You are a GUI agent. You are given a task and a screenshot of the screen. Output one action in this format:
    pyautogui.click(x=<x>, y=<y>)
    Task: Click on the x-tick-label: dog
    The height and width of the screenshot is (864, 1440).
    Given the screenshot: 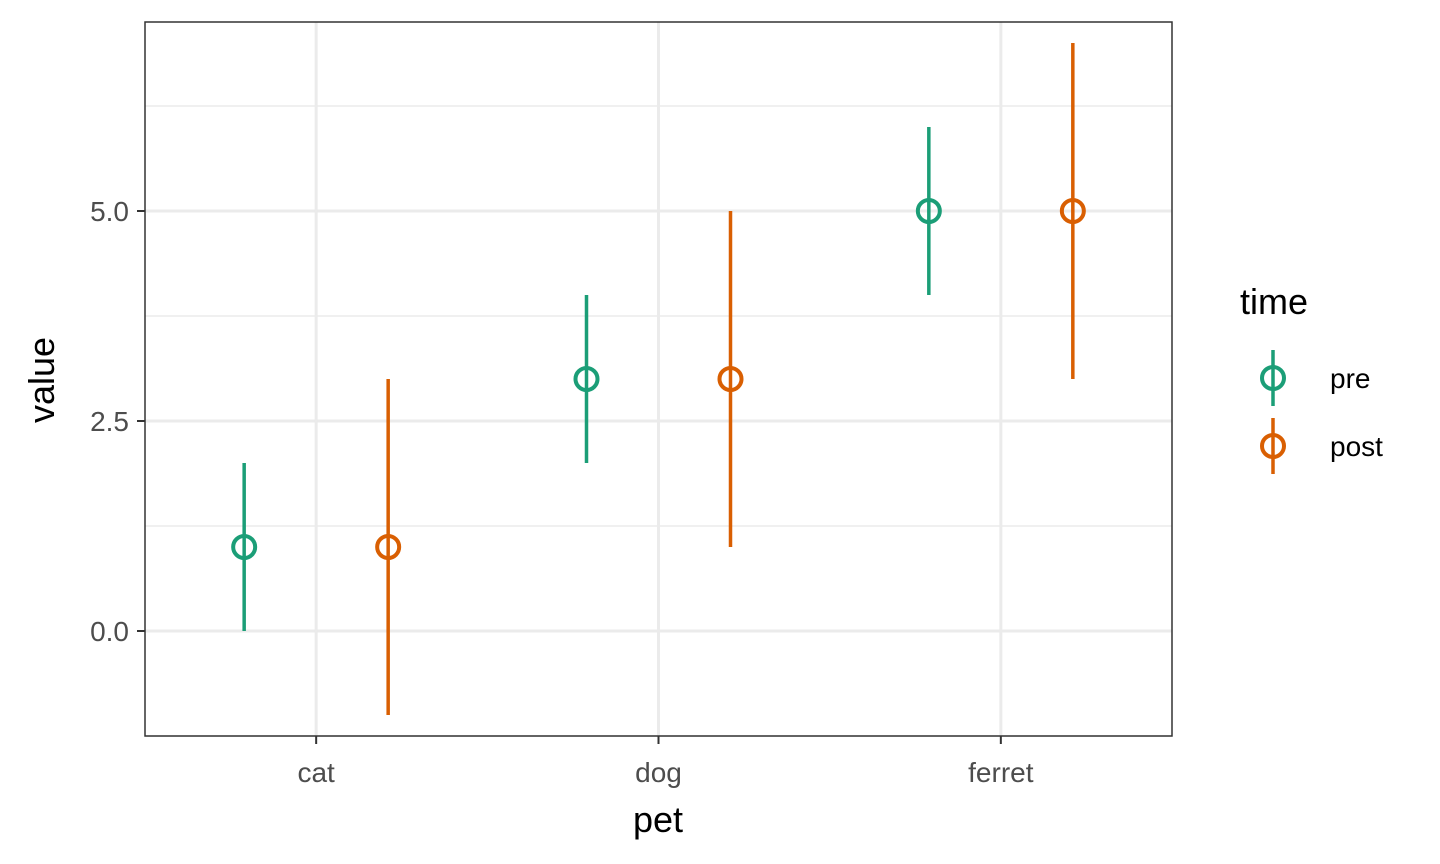 What is the action you would take?
    pyautogui.click(x=658, y=772)
    